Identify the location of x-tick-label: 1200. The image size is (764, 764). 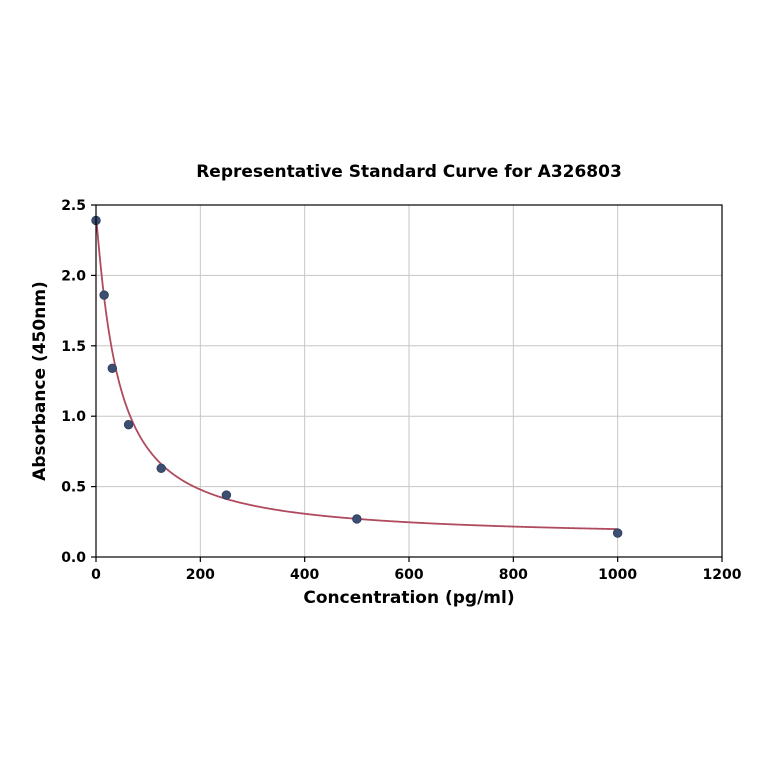
(722, 575).